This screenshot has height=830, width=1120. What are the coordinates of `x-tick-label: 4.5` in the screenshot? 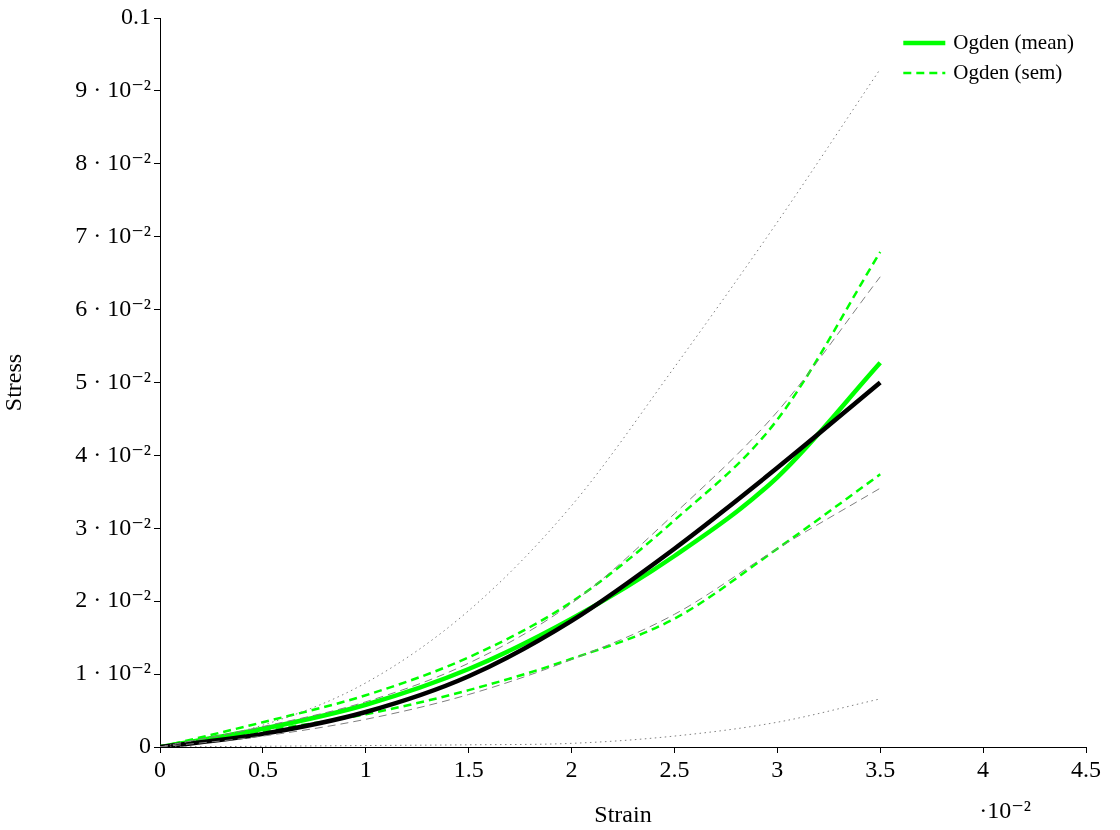 It's located at (1086, 768).